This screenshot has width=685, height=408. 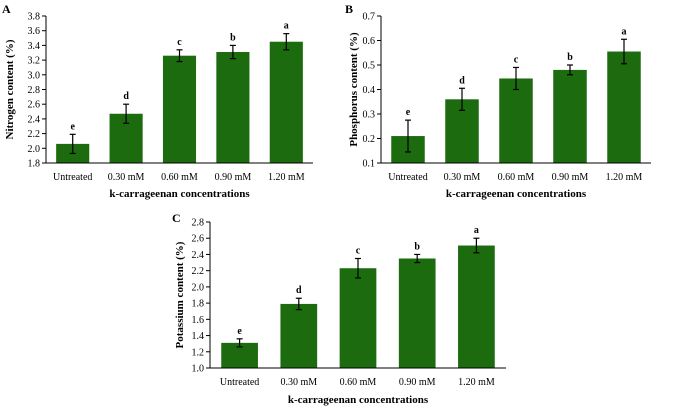 What do you see at coordinates (369, 90) in the screenshot?
I see `y-tick-label: 0.4` at bounding box center [369, 90].